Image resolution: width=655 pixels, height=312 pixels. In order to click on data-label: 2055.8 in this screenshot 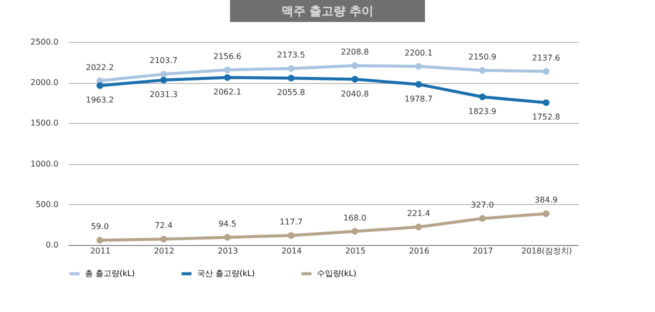, I will do `click(291, 93)`.